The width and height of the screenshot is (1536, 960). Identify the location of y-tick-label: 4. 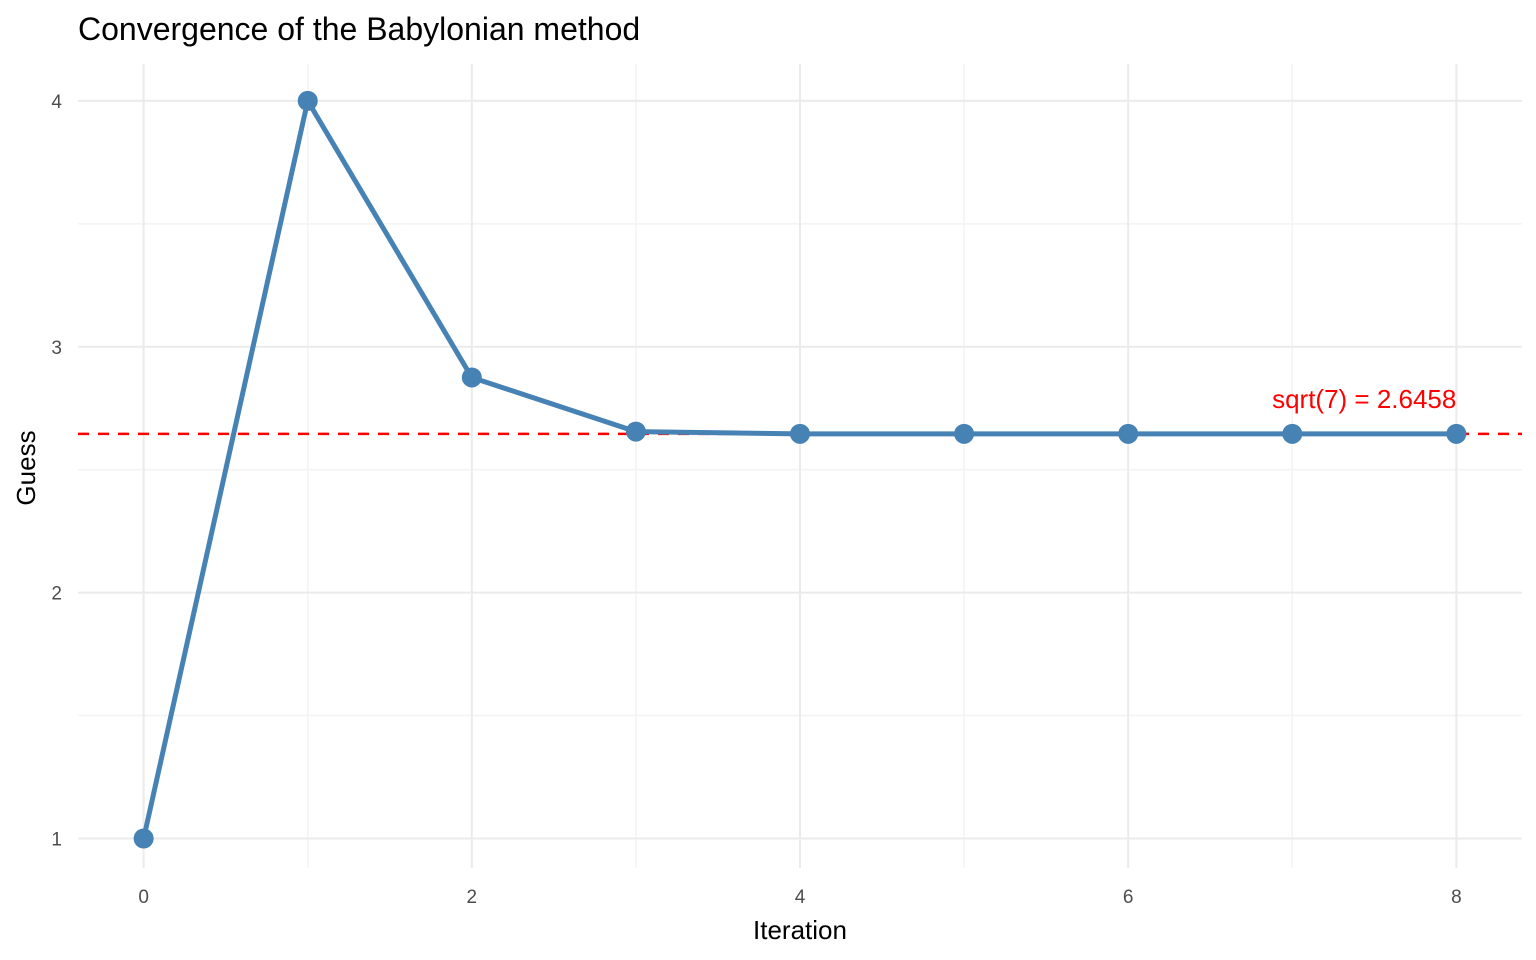
(56, 102).